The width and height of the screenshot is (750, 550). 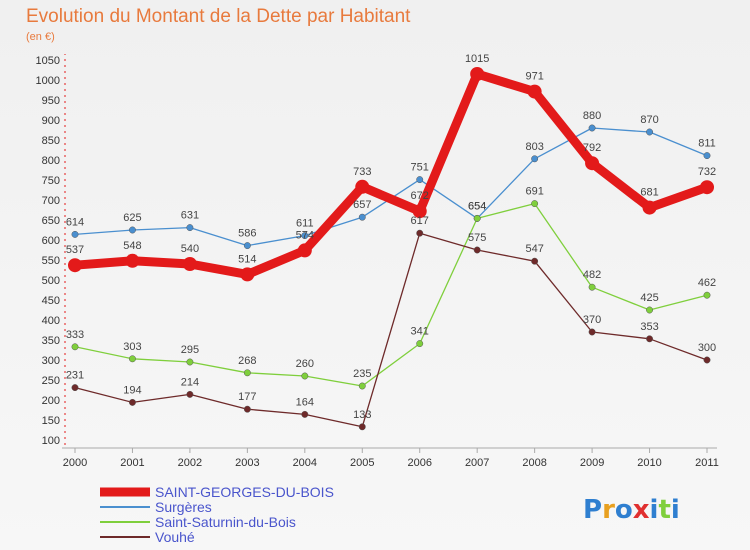 I want to click on data-label: 672, so click(x=420, y=196).